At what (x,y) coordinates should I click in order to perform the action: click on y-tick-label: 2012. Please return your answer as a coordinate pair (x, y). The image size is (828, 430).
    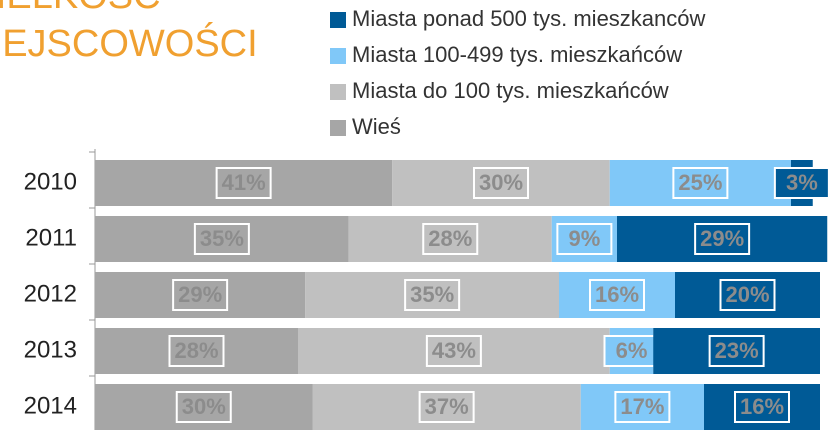
    Looking at the image, I should click on (50, 293).